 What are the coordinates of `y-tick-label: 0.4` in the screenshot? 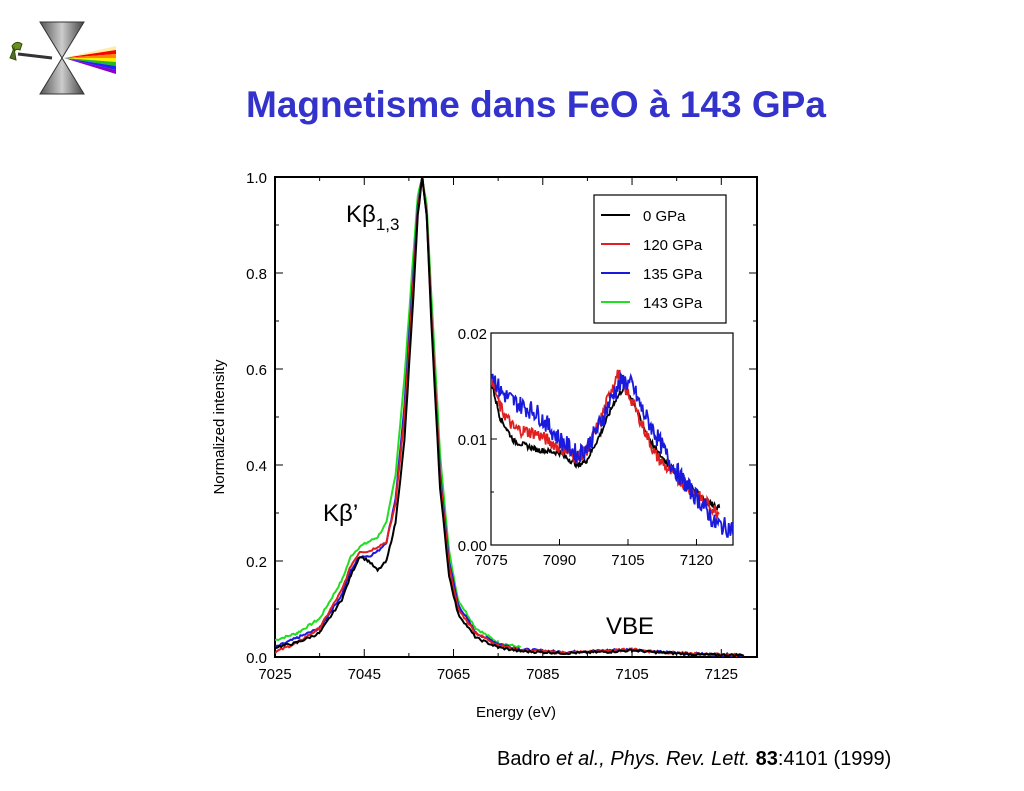 It's located at (256, 466).